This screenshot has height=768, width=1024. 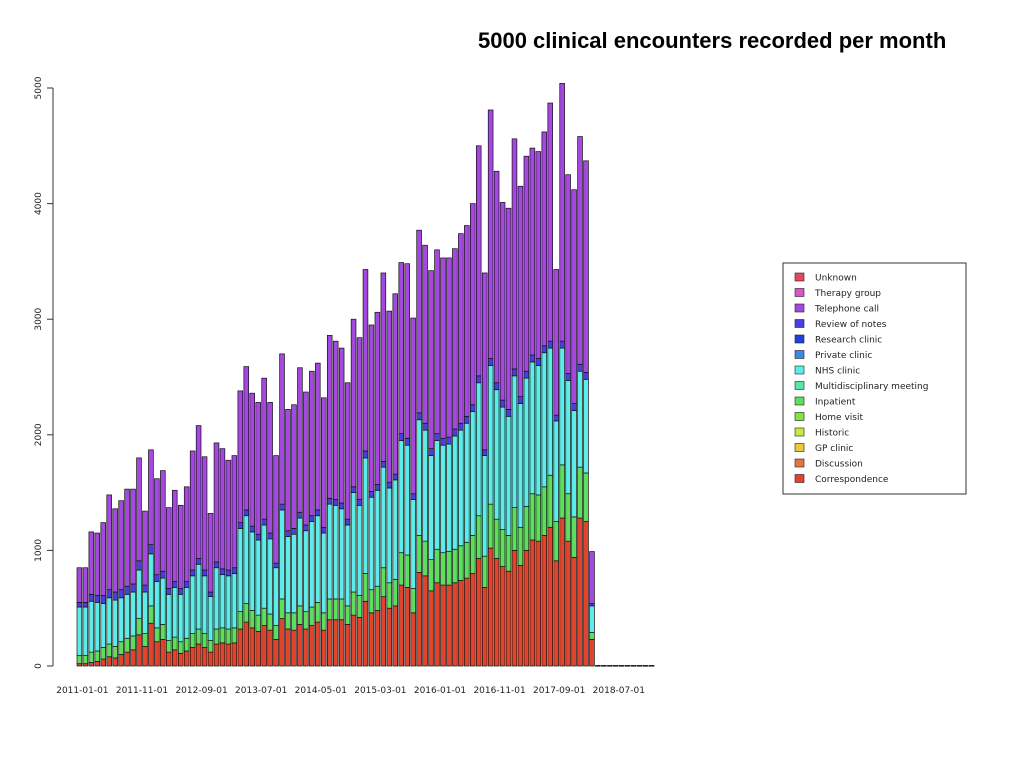 What do you see at coordinates (848, 341) in the screenshot?
I see `legend-label: Research clinic` at bounding box center [848, 341].